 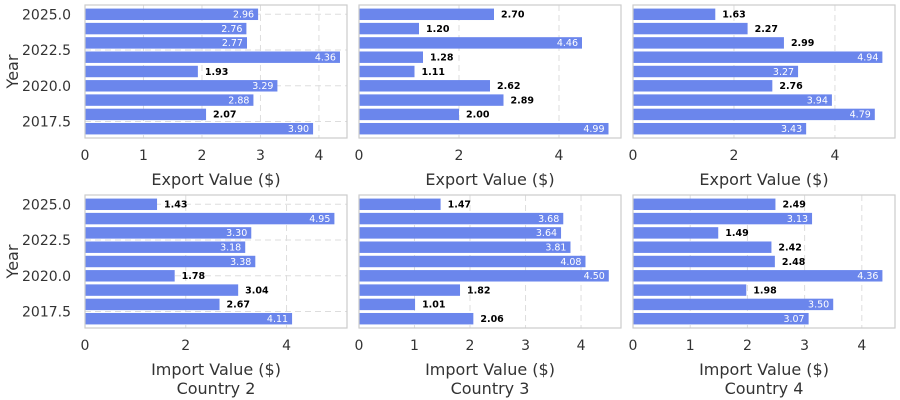 What do you see at coordinates (325, 57) in the screenshot?
I see `value-label-2022: 4.36` at bounding box center [325, 57].